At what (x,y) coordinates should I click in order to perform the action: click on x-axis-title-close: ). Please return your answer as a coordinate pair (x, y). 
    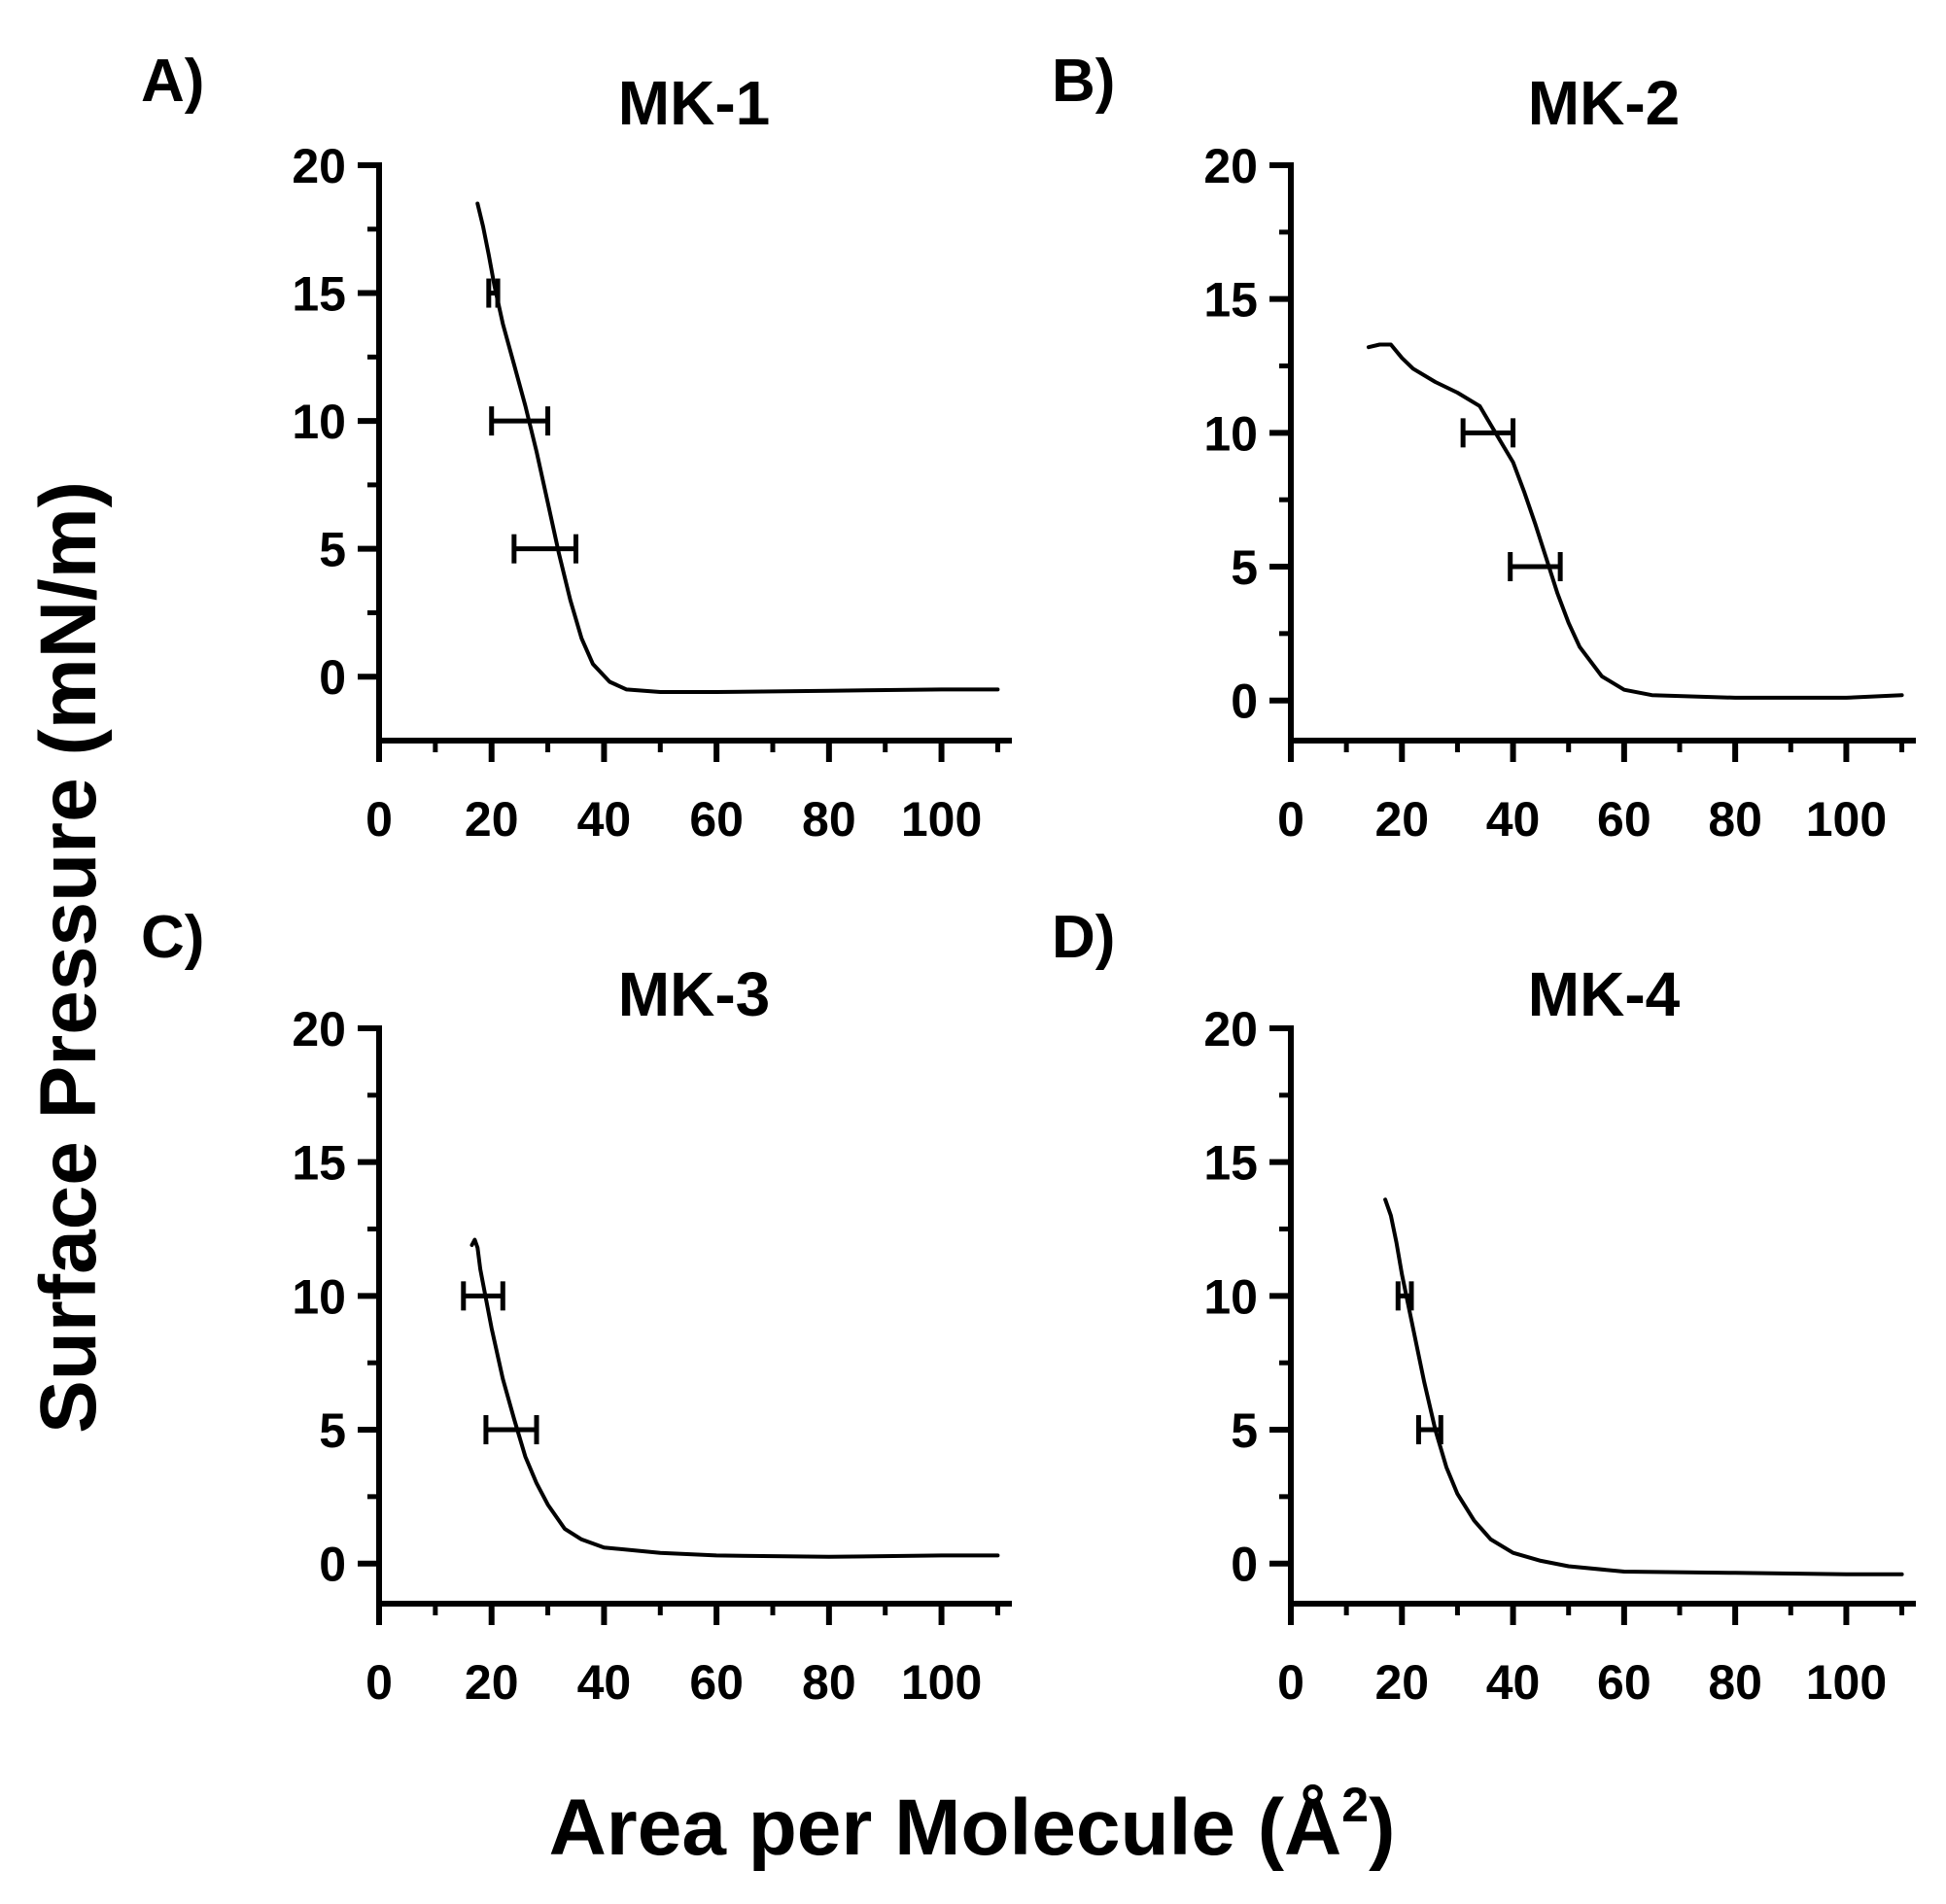
    Looking at the image, I should click on (1382, 1827).